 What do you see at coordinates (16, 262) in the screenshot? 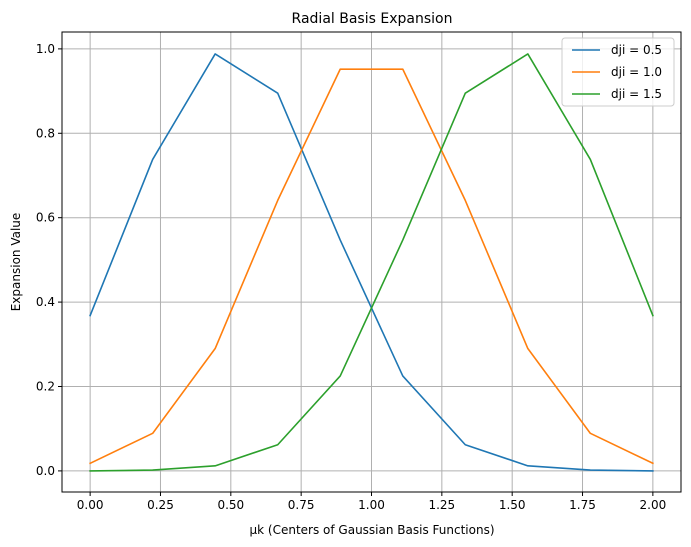
I see `y-axis-label: Expansion Value` at bounding box center [16, 262].